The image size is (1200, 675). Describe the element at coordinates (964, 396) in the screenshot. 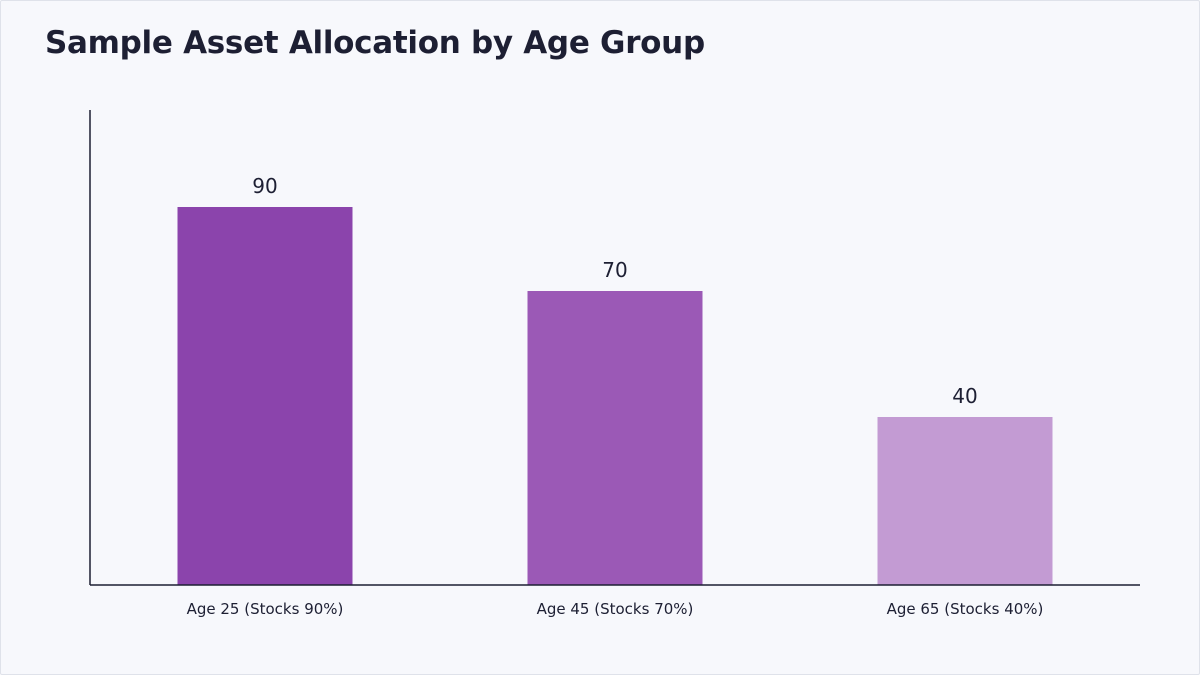

I see `data-label-3: 40` at that location.